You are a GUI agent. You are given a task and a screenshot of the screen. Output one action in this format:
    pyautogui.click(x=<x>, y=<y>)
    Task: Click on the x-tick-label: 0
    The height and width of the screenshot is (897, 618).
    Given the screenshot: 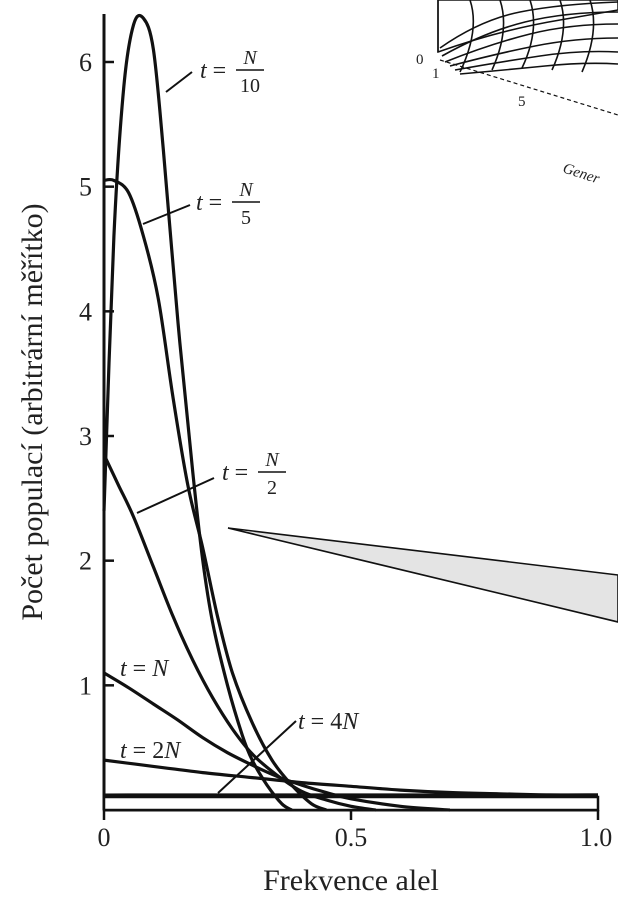 What is the action you would take?
    pyautogui.click(x=104, y=837)
    